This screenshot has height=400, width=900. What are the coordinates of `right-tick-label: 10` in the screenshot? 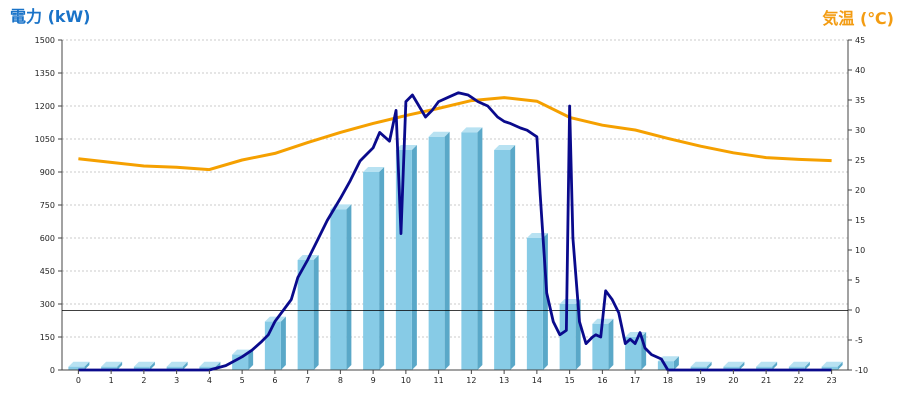 It's located at (860, 250).